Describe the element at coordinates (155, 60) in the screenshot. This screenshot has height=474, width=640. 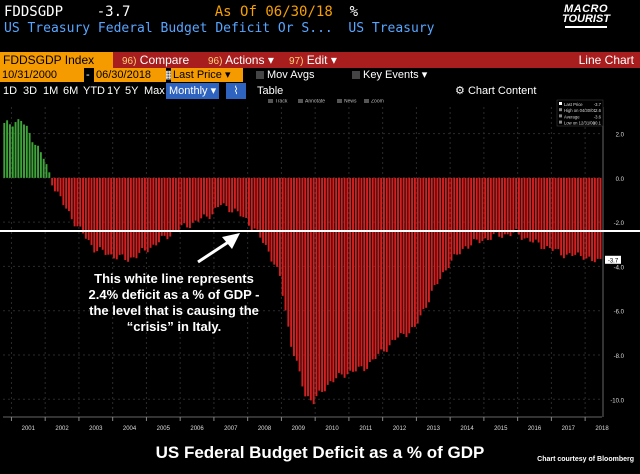
I see `compare-button: 96) Compare` at that location.